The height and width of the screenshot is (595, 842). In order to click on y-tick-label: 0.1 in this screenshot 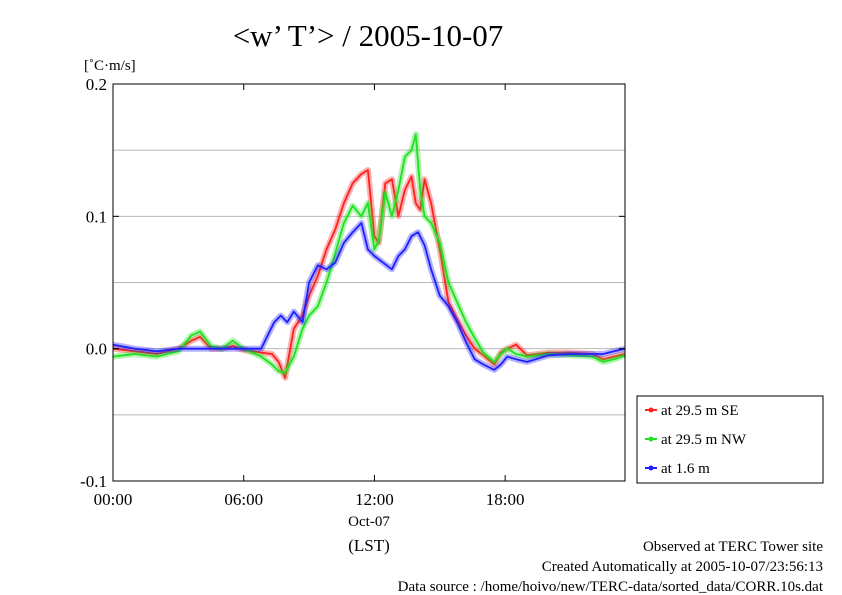, I will do `click(96, 216)`.